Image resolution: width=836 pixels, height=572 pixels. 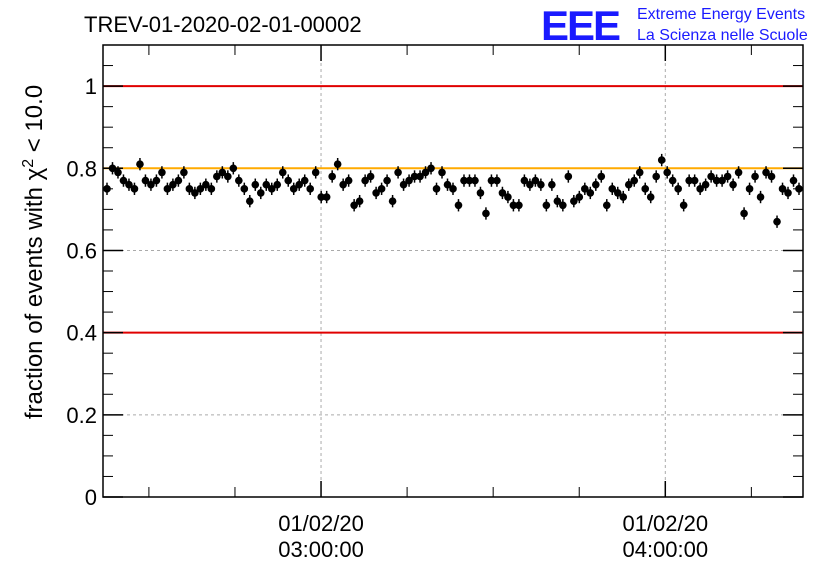 What do you see at coordinates (81, 250) in the screenshot?
I see `y-tick-label: 0.6` at bounding box center [81, 250].